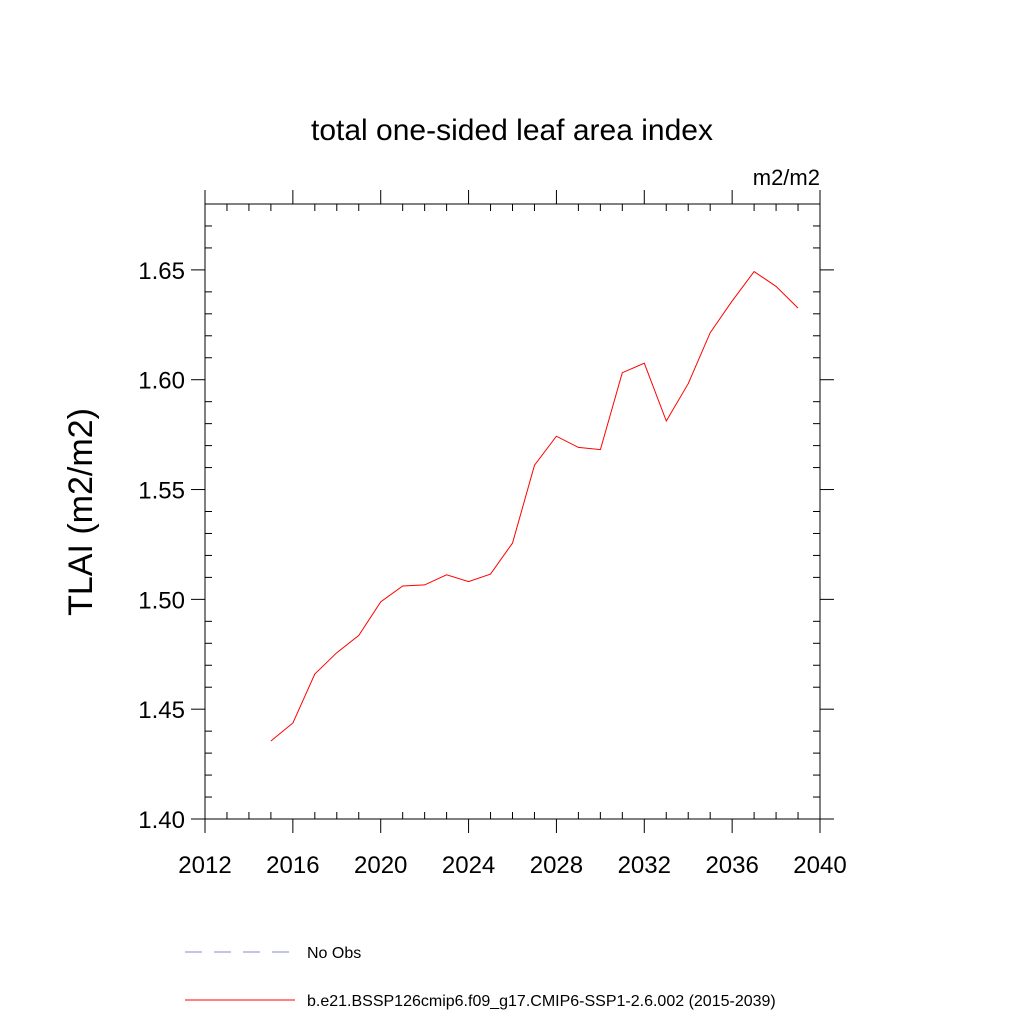 The width and height of the screenshot is (1024, 1024). Describe the element at coordinates (731, 865) in the screenshot. I see `x-tick-label: 2036` at that location.